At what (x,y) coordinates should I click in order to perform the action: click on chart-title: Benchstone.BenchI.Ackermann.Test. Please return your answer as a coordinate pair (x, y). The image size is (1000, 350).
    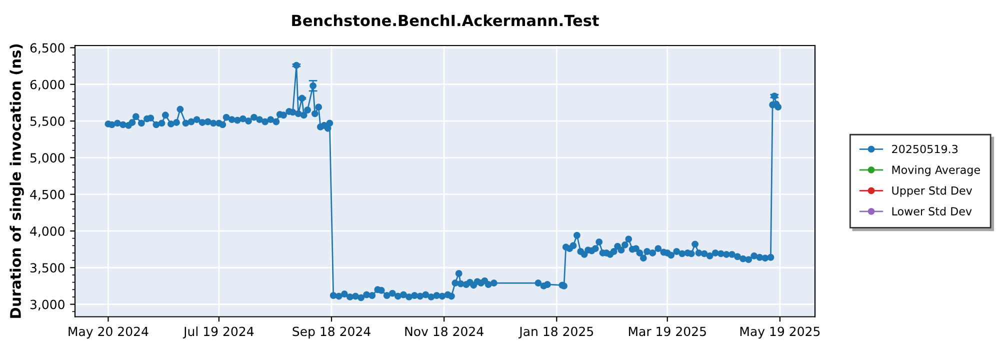
    Looking at the image, I should click on (445, 20).